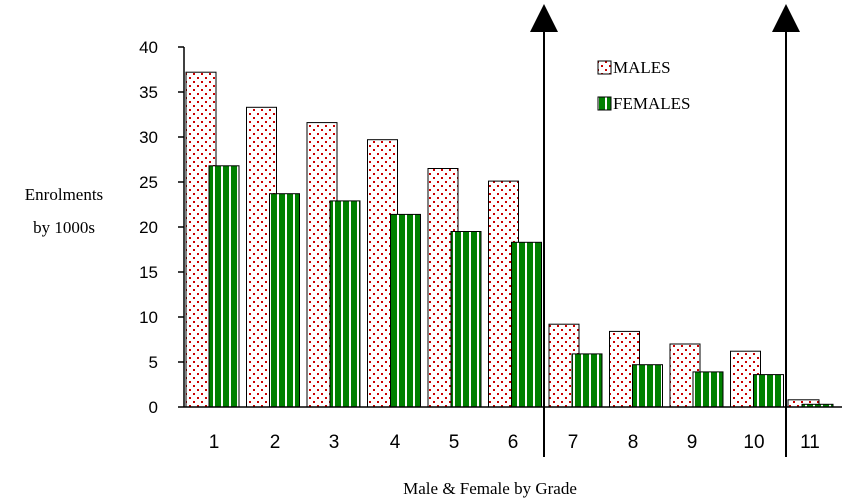 The height and width of the screenshot is (499, 844). What do you see at coordinates (148, 92) in the screenshot?
I see `y-tick-label-35: 35` at bounding box center [148, 92].